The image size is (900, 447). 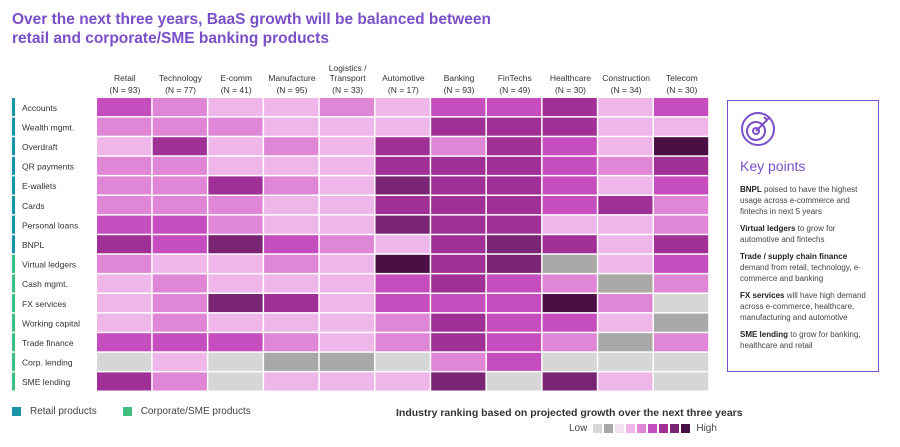 I want to click on row-label: Trade finance, so click(x=48, y=343).